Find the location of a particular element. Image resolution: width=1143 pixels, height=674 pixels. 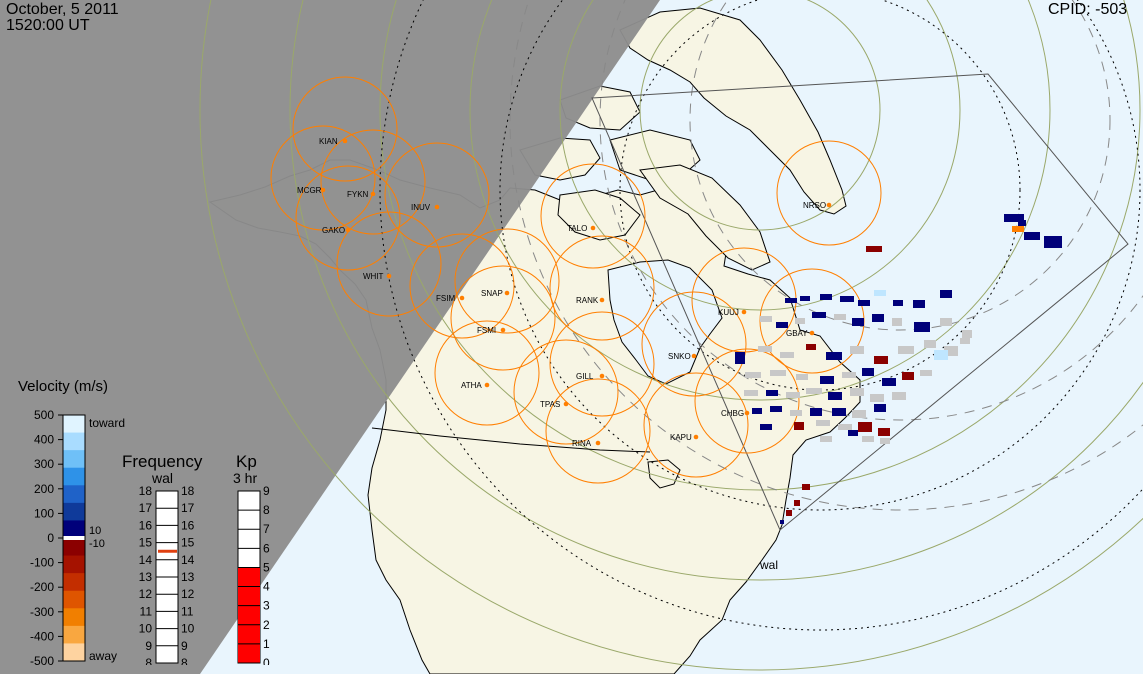

kp-tick-label: 8 is located at coordinates (266, 510).